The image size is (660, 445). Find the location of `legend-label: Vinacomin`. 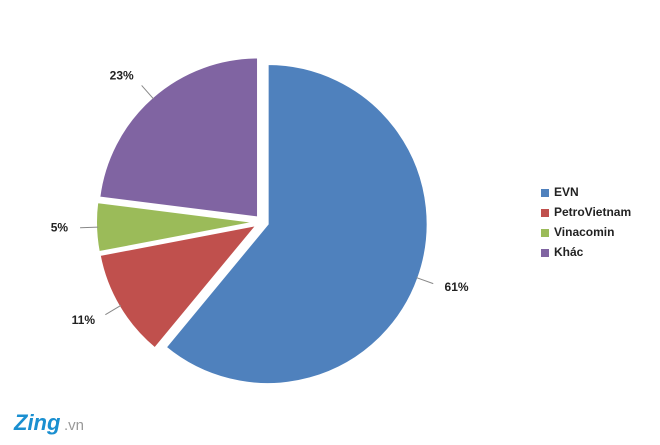

legend-label: Vinacomin is located at coordinates (584, 232).